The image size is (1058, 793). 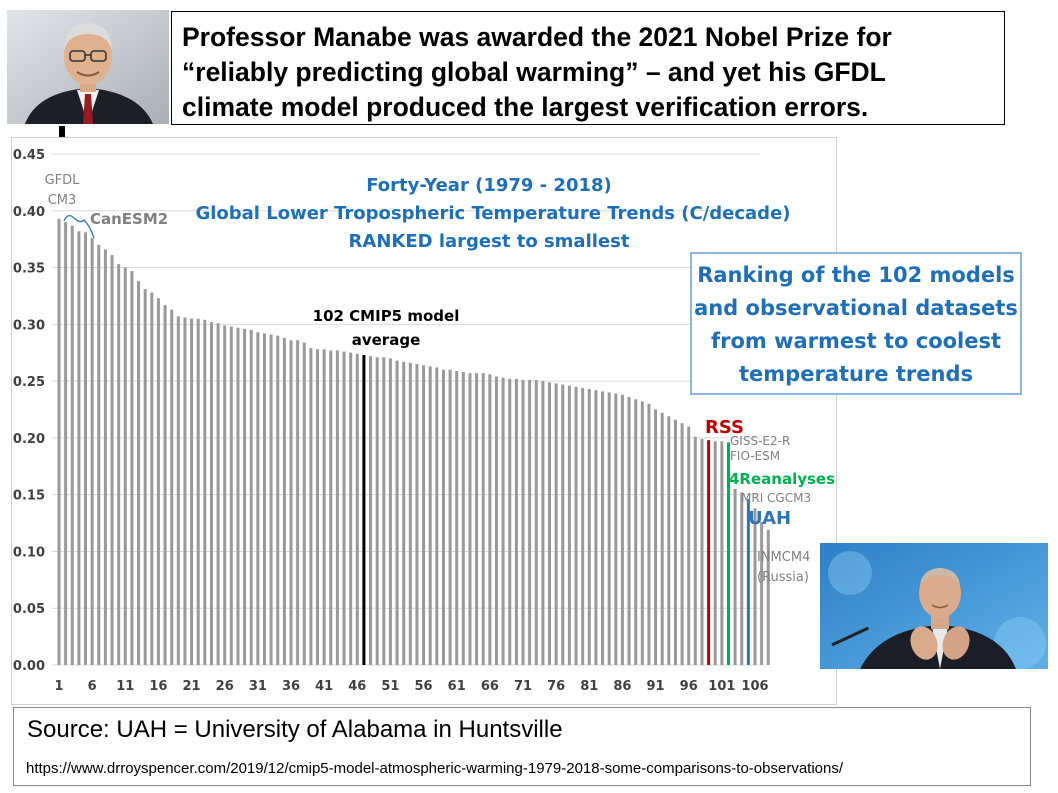 What do you see at coordinates (29, 411) in the screenshot?
I see `y-tick-labels: 0.00 0.05 0.10 0.15 0.20 0.25 0.30 0.35 0.40 0.45` at bounding box center [29, 411].